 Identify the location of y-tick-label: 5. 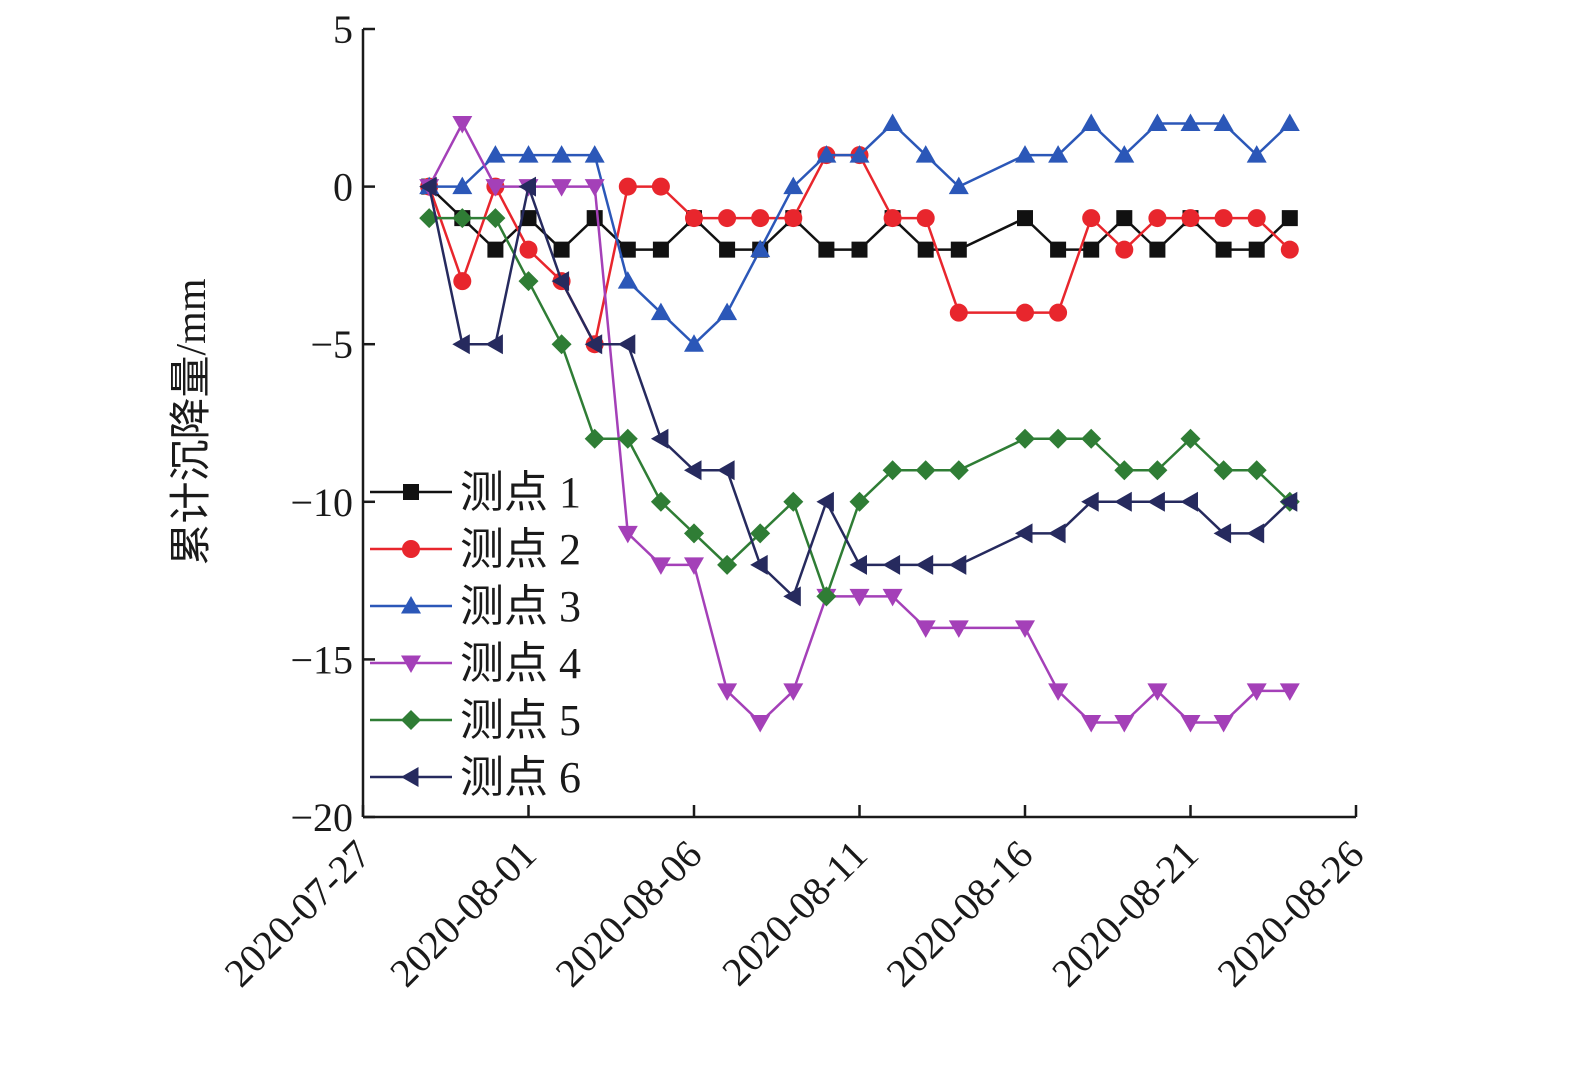
(343, 29).